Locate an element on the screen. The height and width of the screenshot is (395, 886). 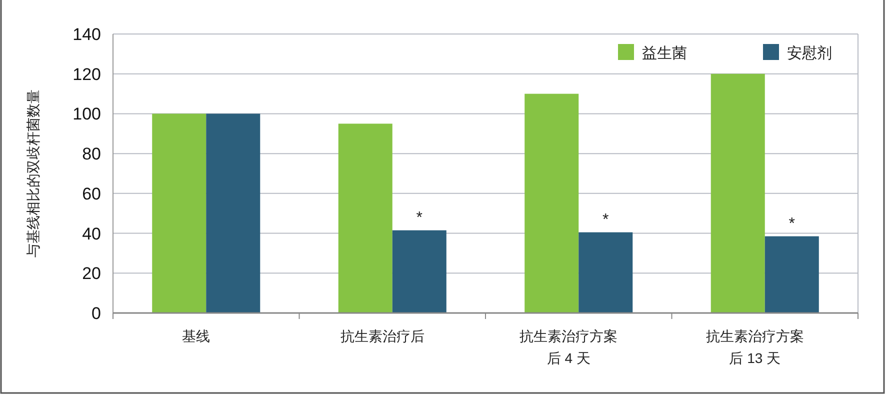
y-tick-label: 0 is located at coordinates (96, 313).